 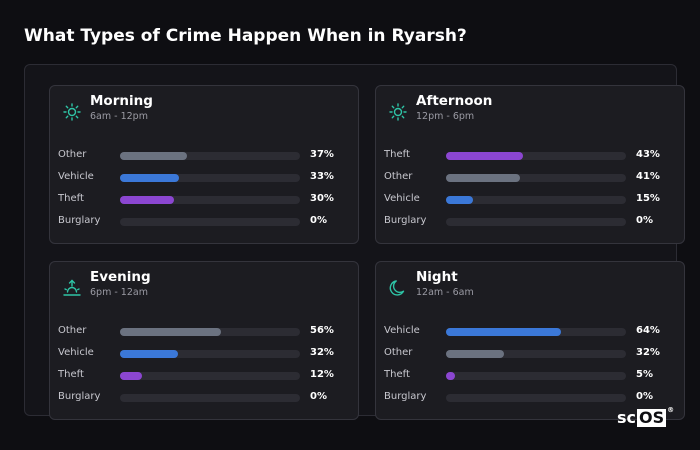 I want to click on crime-percent: 56%, so click(x=322, y=330).